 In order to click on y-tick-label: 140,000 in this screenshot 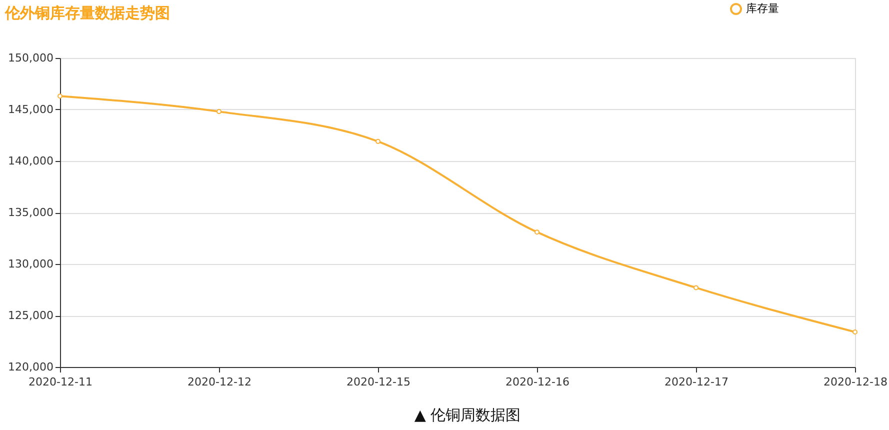, I will do `click(31, 161)`.